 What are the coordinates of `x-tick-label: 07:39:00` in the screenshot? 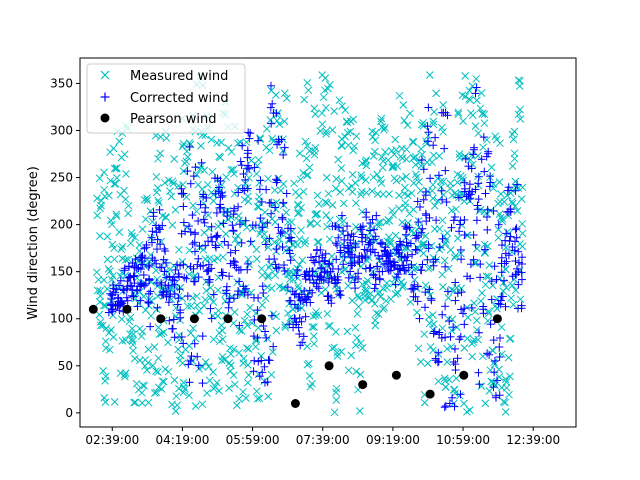 It's located at (323, 440).